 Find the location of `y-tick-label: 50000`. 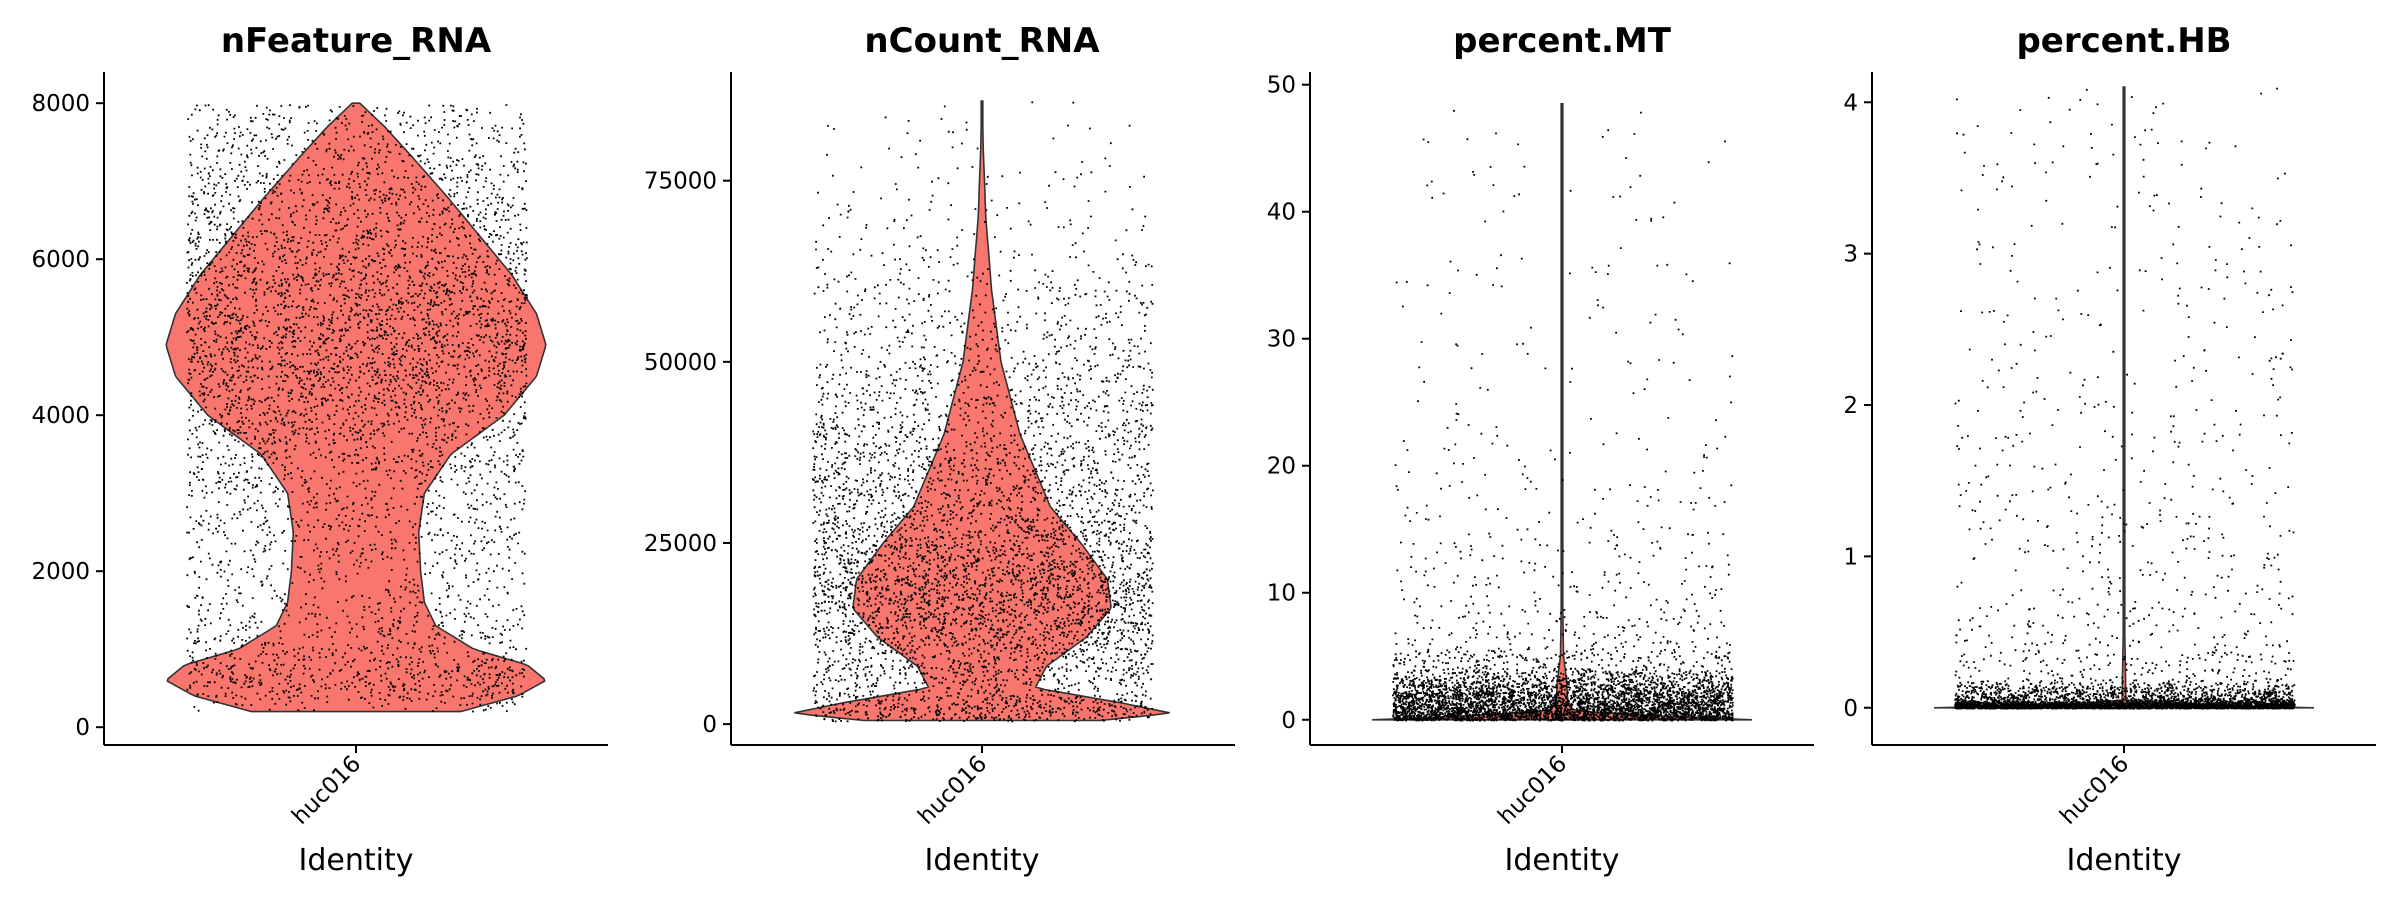

y-tick-label: 50000 is located at coordinates (680, 363).